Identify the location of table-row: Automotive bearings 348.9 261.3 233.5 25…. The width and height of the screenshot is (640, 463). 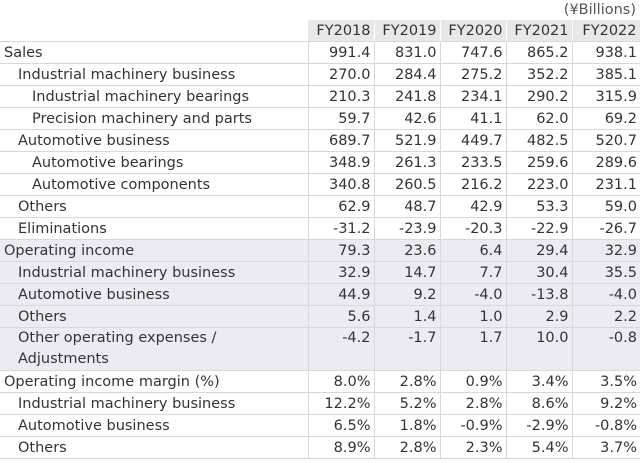
(320, 162).